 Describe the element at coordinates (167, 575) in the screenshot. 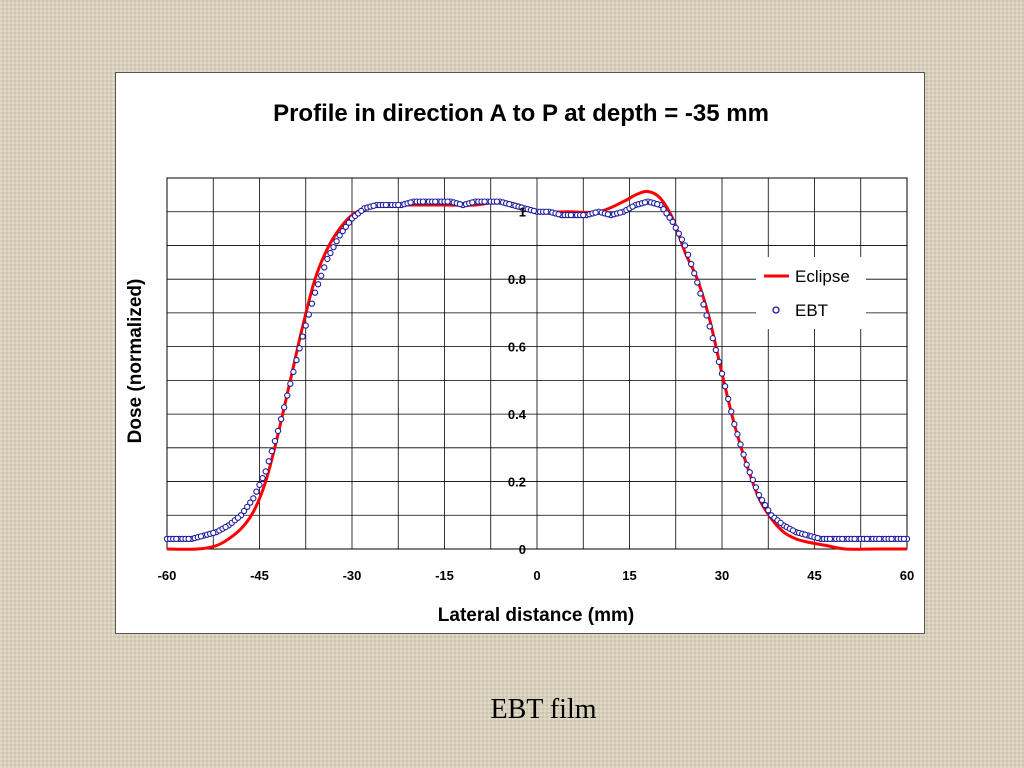

I see `x-tick-label: -60` at that location.